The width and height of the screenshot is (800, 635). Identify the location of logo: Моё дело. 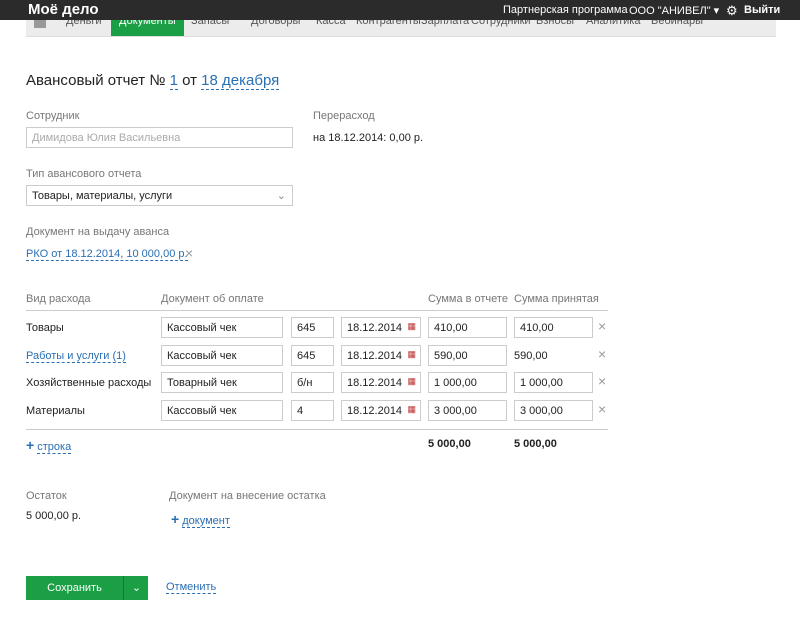
(63, 9).